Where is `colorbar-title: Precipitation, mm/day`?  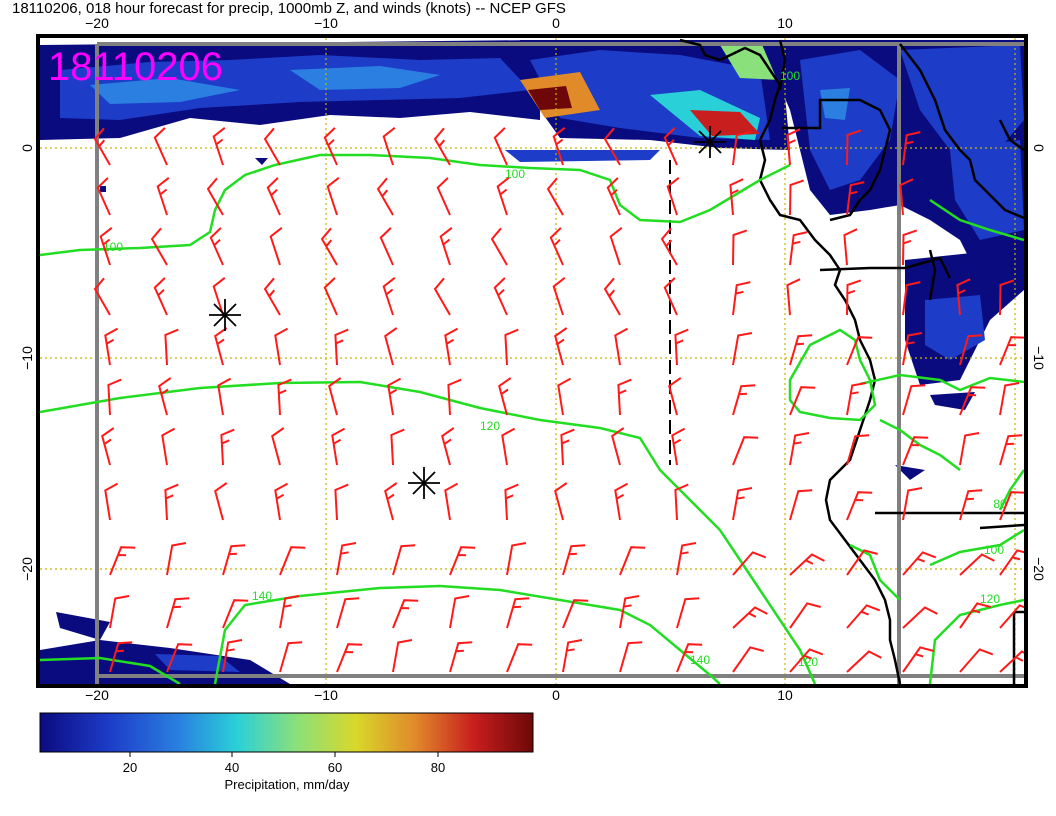 colorbar-title: Precipitation, mm/day is located at coordinates (287, 784).